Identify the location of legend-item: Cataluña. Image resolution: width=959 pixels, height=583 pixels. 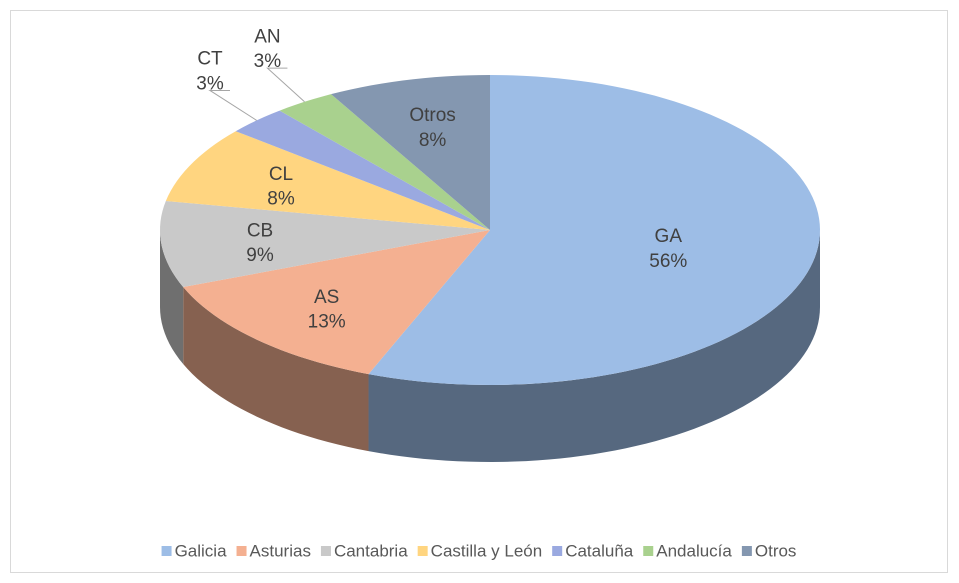
(593, 550).